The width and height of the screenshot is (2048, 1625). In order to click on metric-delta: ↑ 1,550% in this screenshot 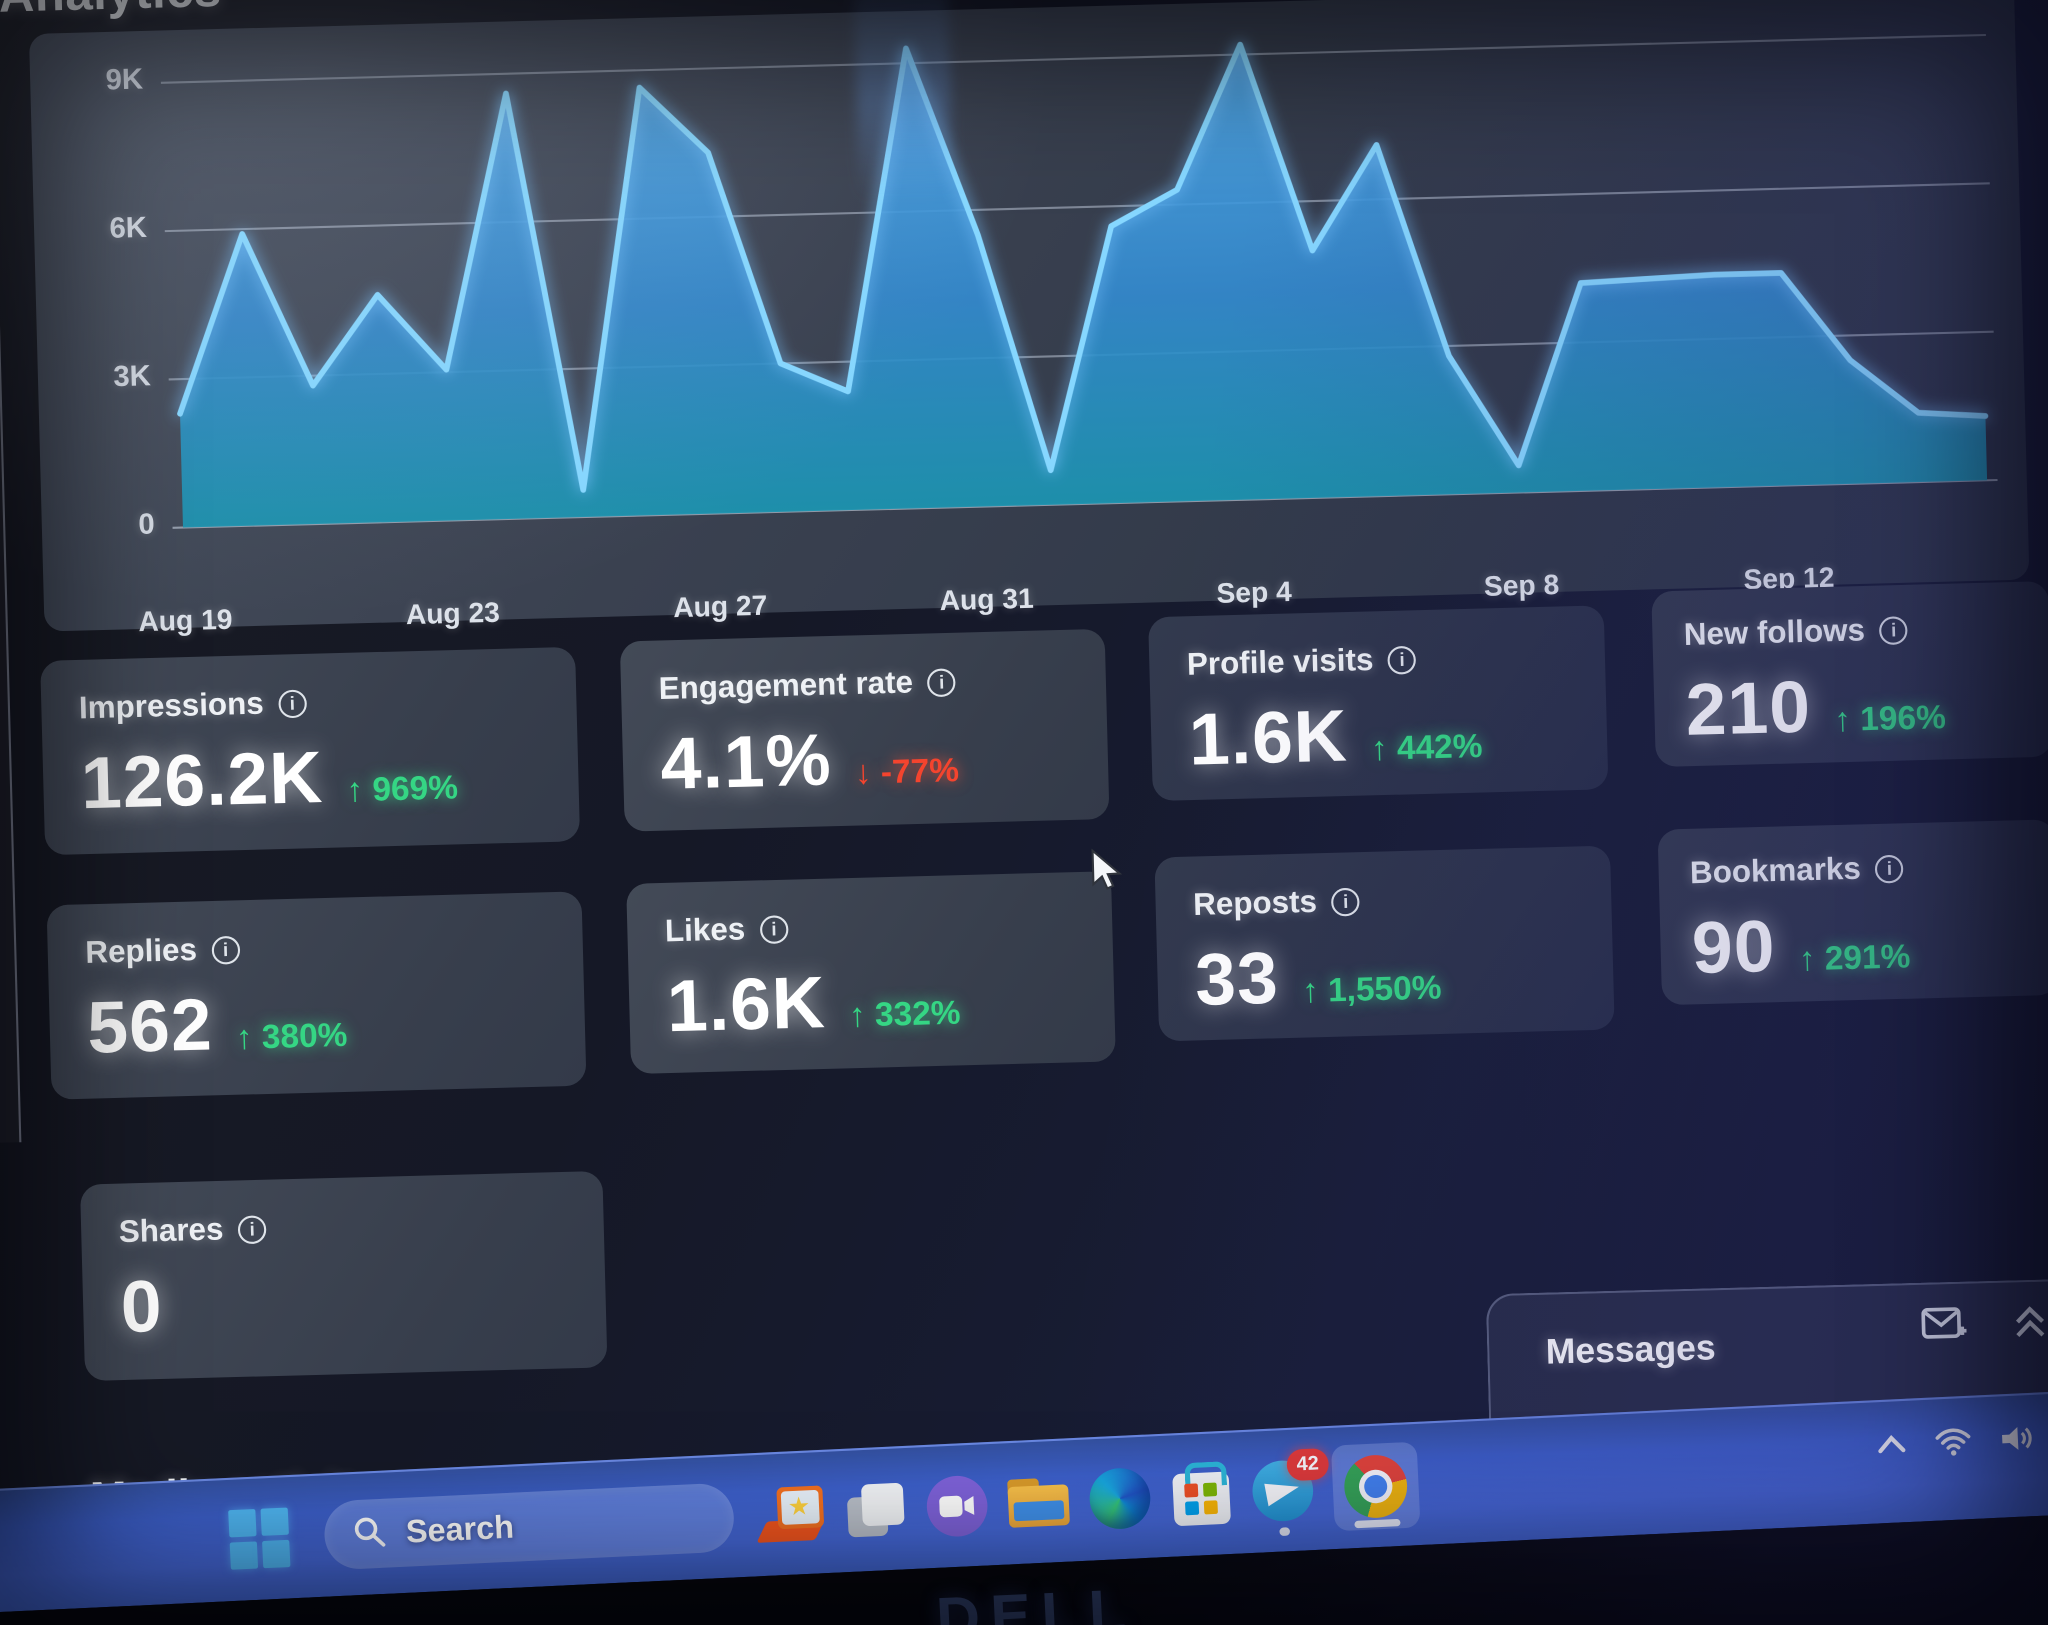, I will do `click(1371, 989)`.